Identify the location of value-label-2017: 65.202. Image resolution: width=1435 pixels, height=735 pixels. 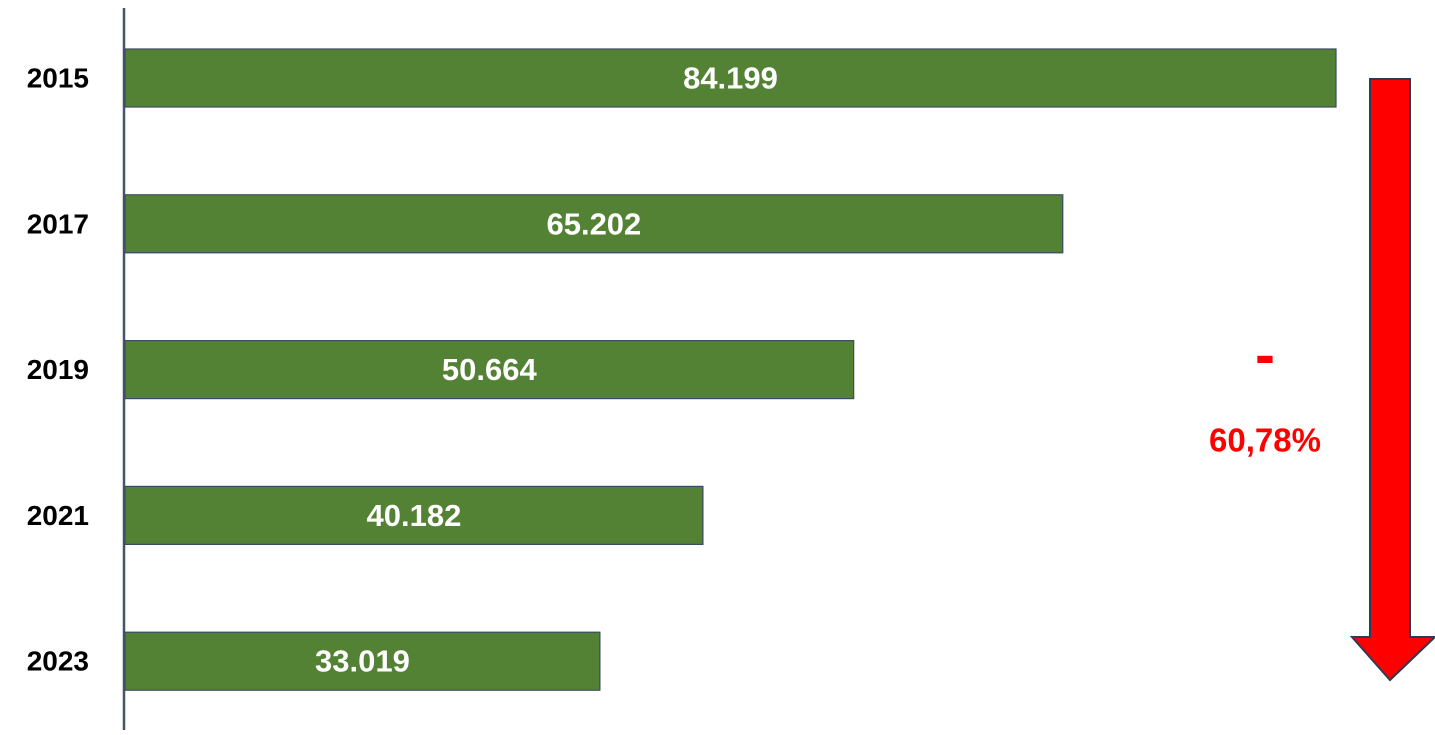
(593, 223).